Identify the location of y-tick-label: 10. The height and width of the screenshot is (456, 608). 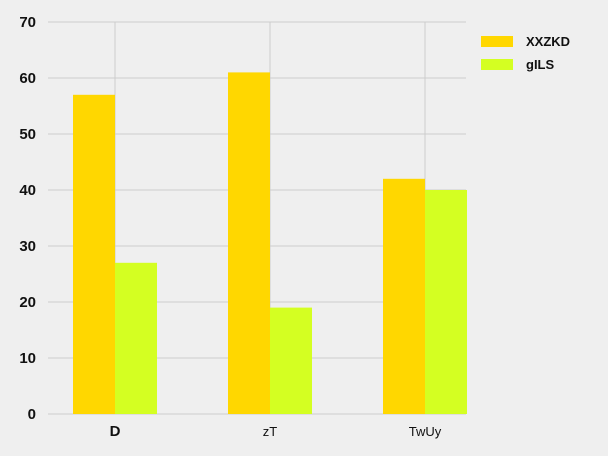
(27, 358).